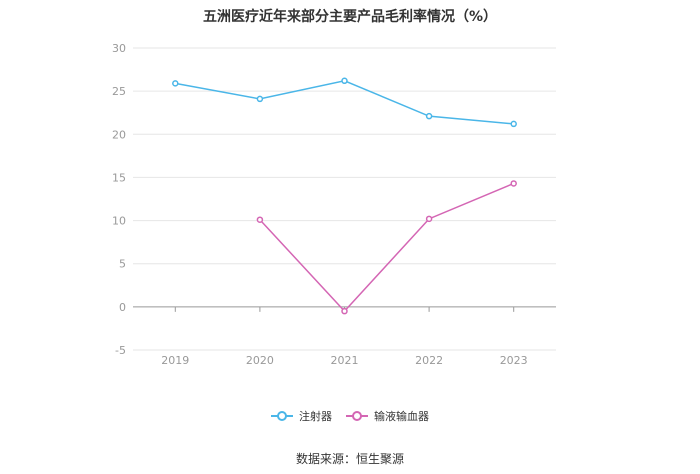 Image resolution: width=700 pixels, height=474 pixels. What do you see at coordinates (514, 360) in the screenshot?
I see `x-tick-label: 2023` at bounding box center [514, 360].